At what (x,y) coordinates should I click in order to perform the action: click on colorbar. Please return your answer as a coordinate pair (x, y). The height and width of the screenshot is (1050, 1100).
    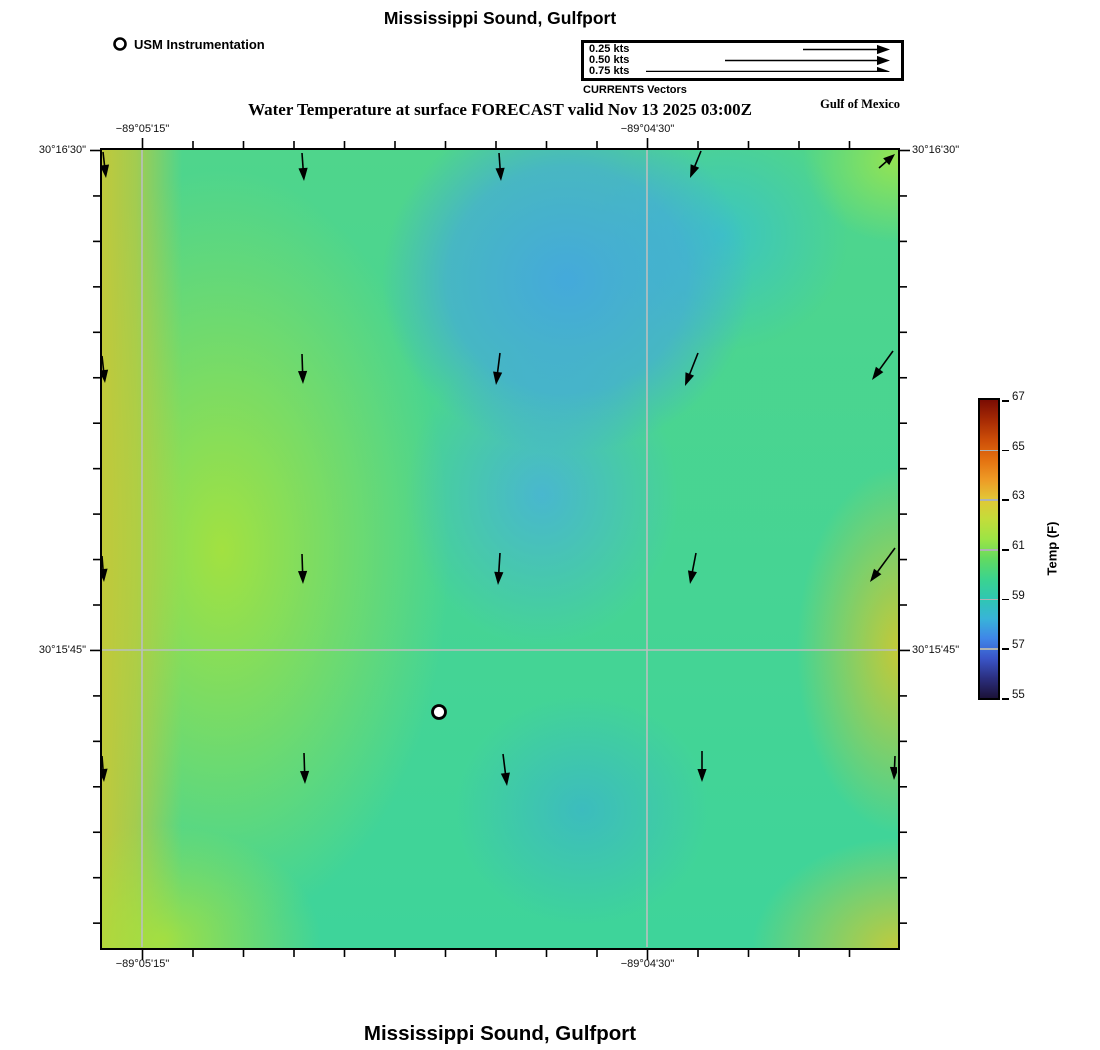
    Looking at the image, I should click on (993, 549).